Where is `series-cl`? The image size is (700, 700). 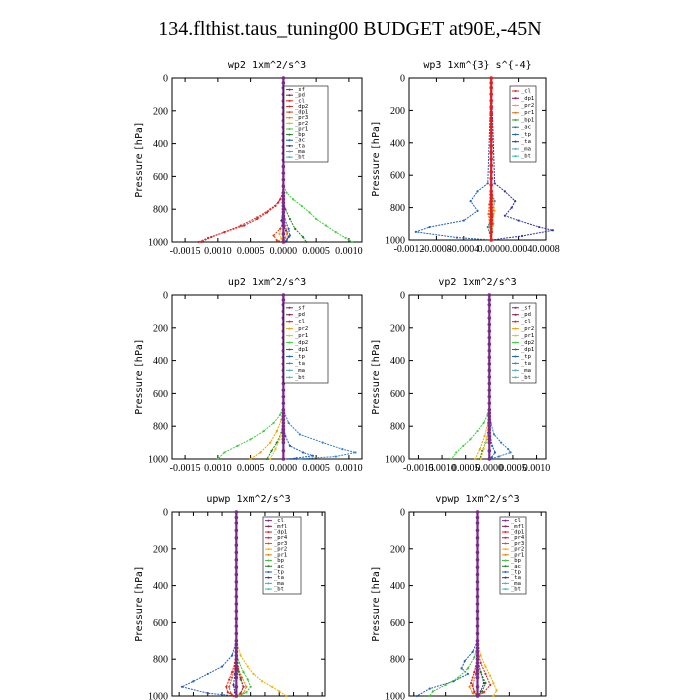
series-cl is located at coordinates (242, 160).